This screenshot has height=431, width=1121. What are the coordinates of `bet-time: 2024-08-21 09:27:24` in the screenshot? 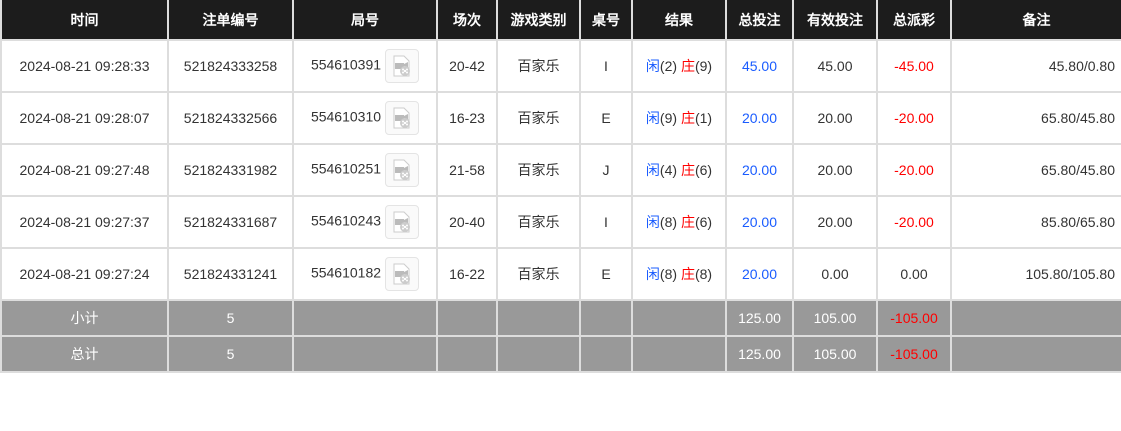 It's located at (84, 274).